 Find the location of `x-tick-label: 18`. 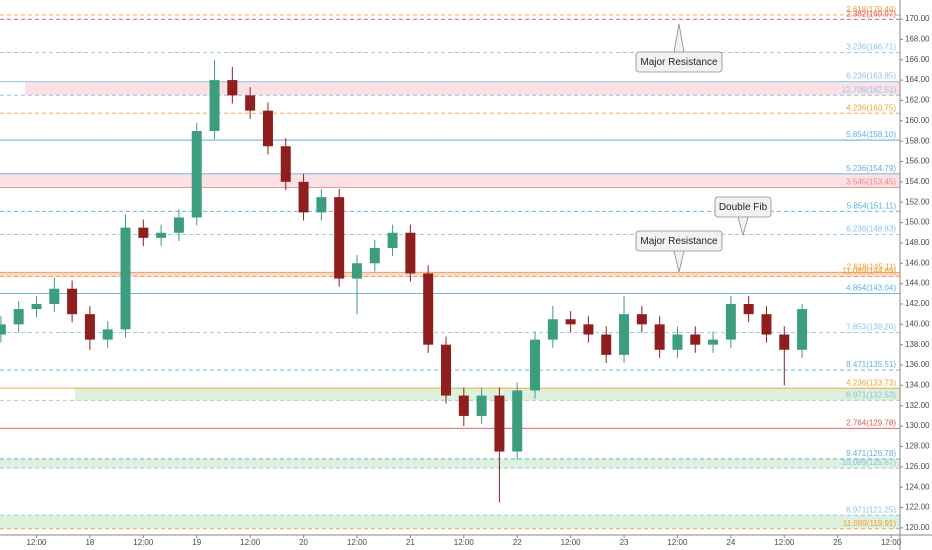

x-tick-label: 18 is located at coordinates (89, 542).